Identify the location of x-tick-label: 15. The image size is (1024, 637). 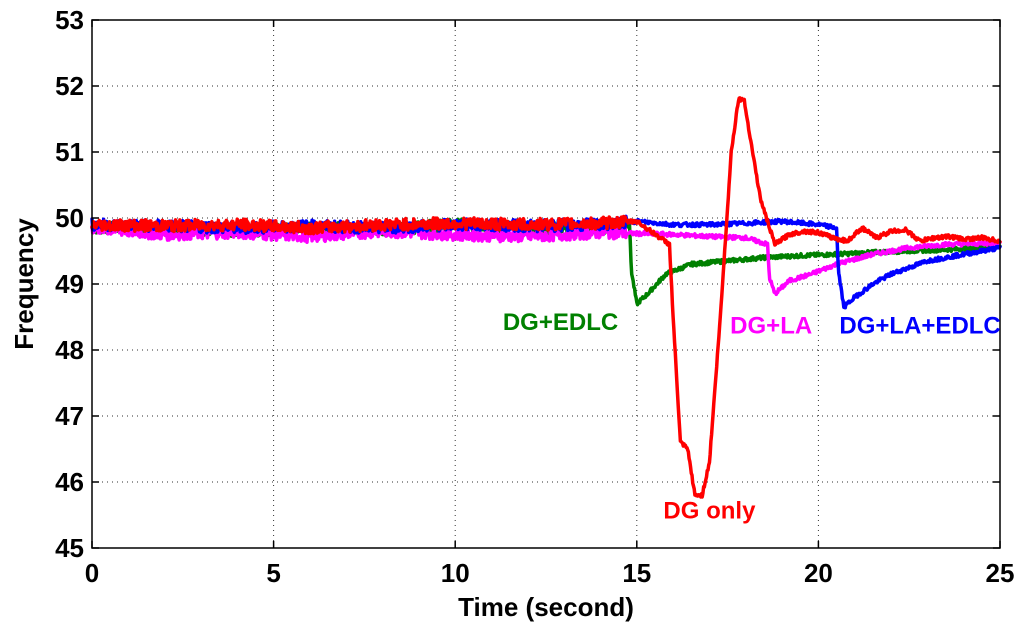
(636, 573).